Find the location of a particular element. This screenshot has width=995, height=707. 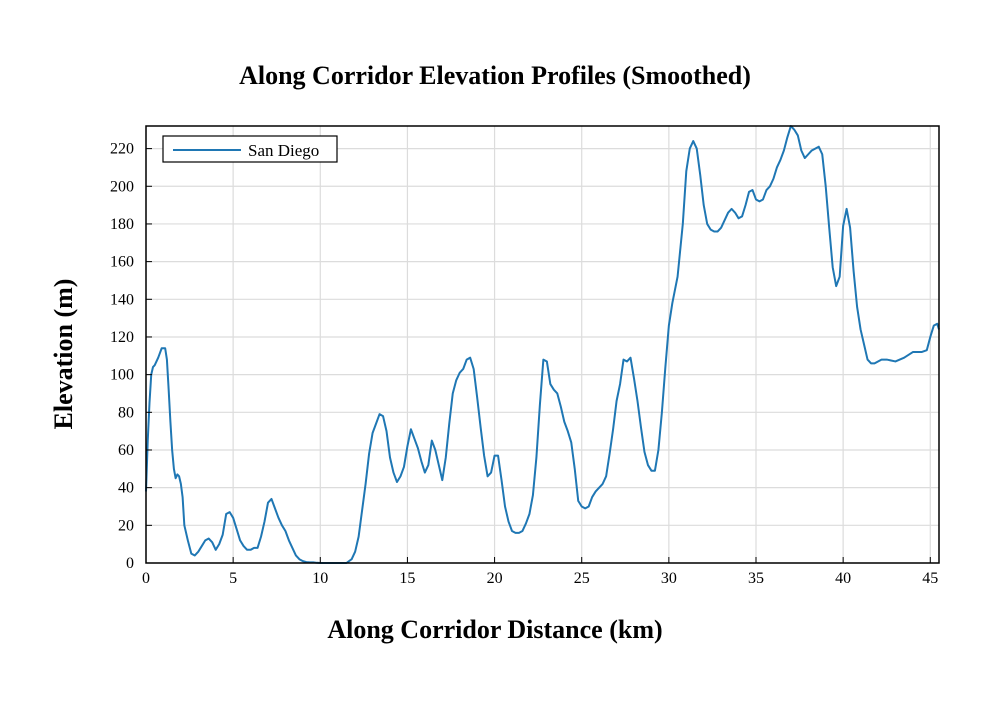

y-axis-label: Elevation (m) is located at coordinates (63, 354).